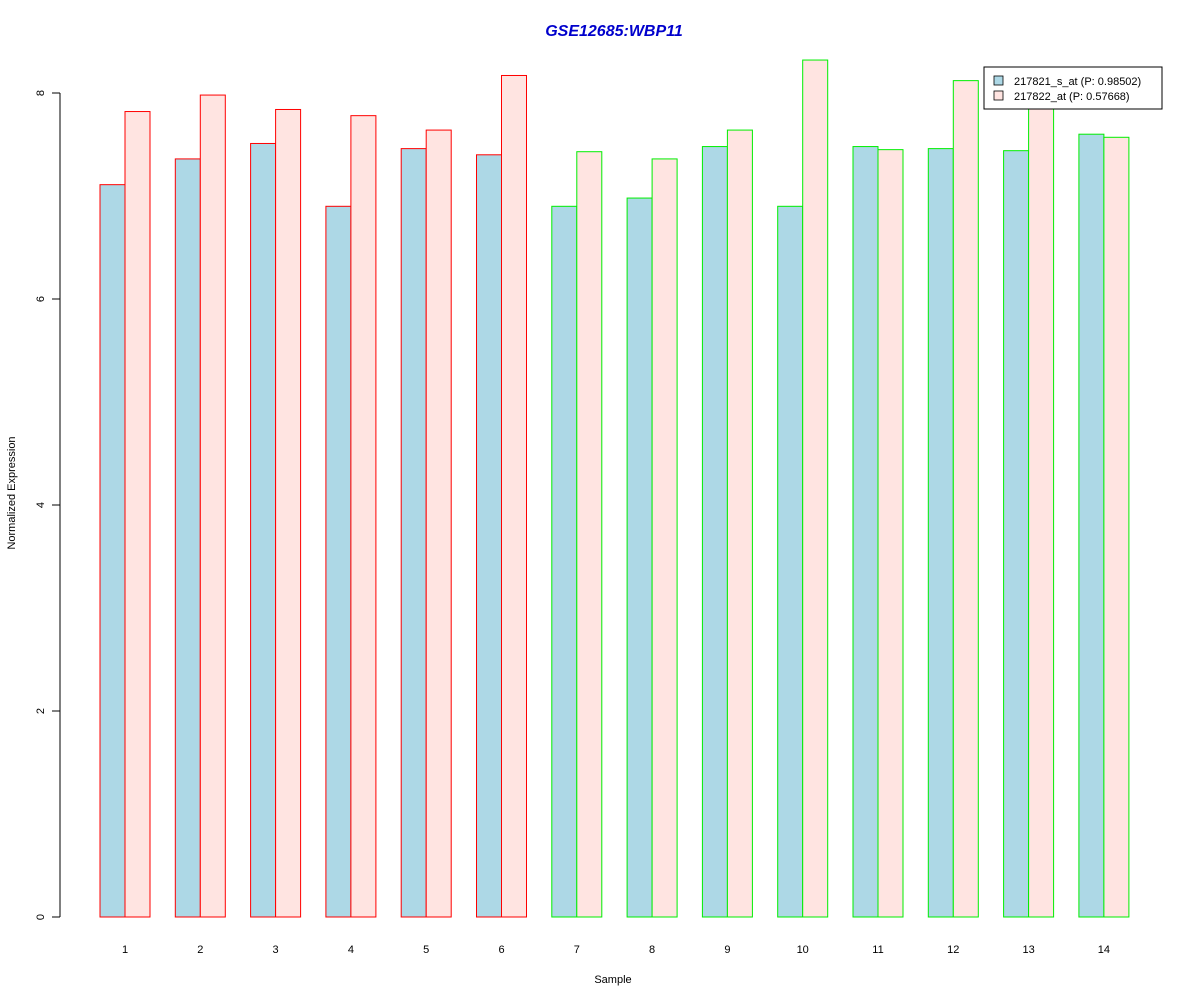 The width and height of the screenshot is (1200, 1000). I want to click on y-tick-label: 0, so click(41, 917).